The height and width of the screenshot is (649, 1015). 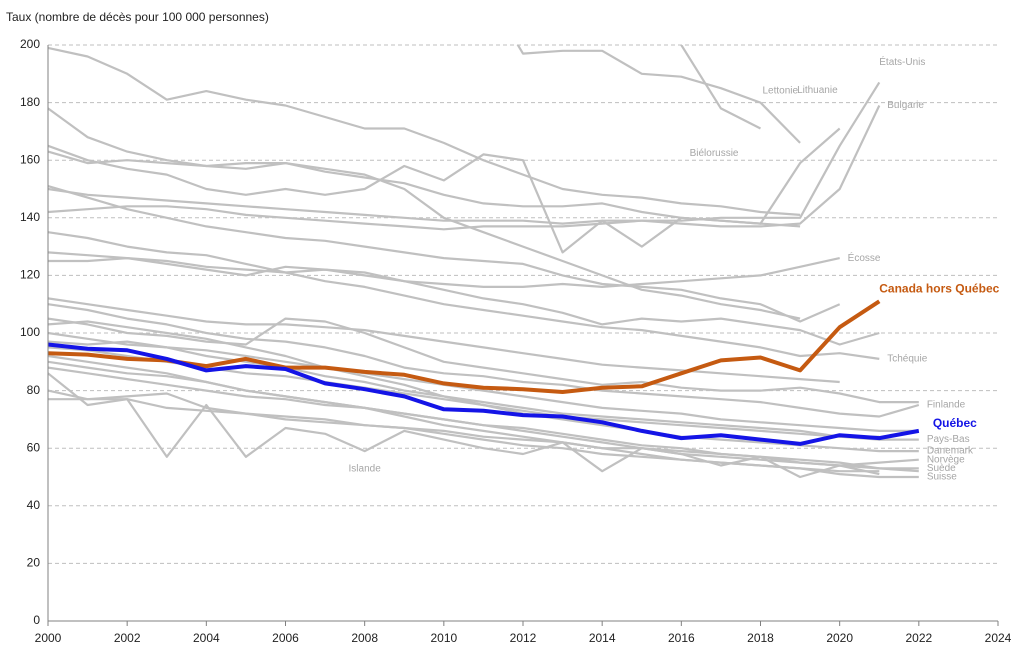 I want to click on series-label: Finlande, so click(x=946, y=405).